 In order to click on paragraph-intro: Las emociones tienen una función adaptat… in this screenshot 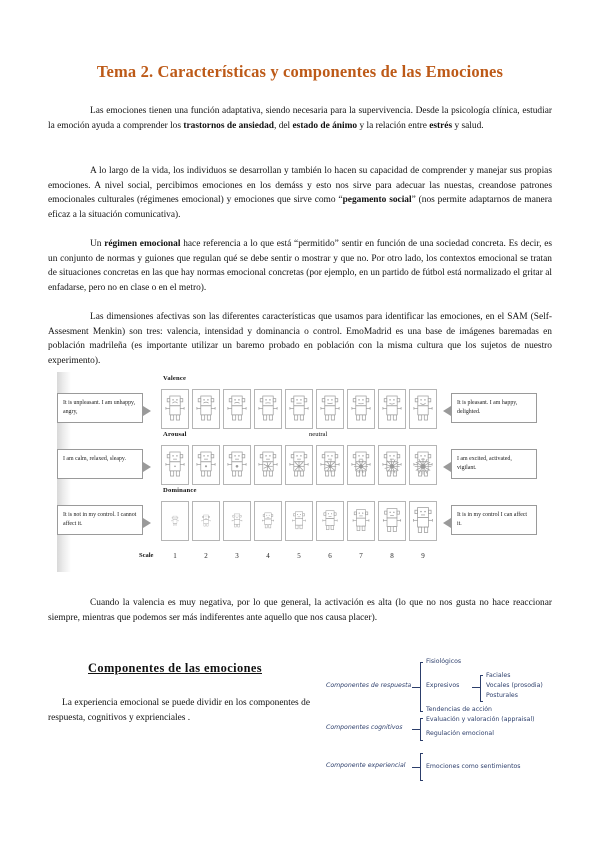, I will do `click(300, 118)`.